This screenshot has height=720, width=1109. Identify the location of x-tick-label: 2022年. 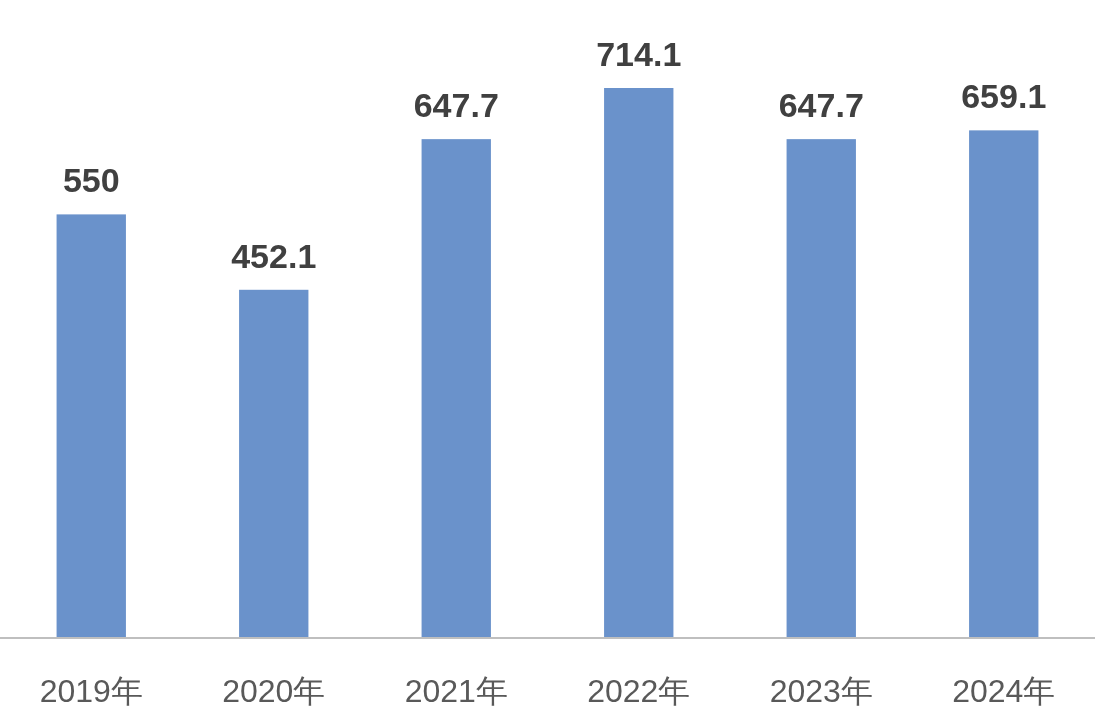
(639, 691).